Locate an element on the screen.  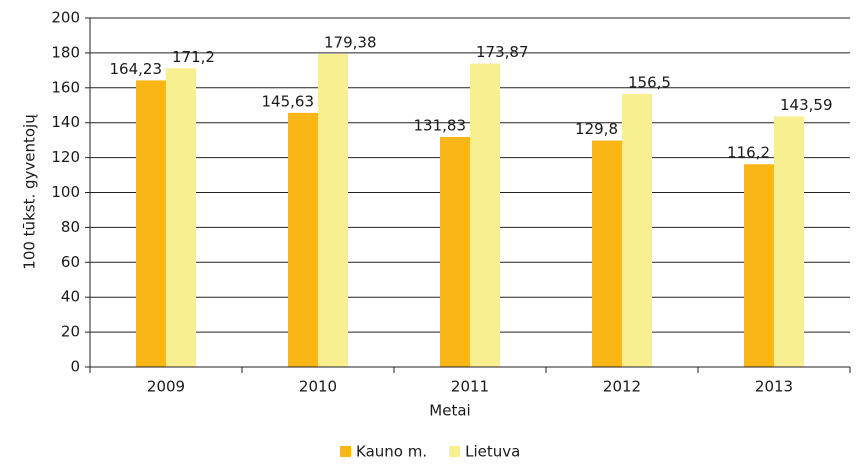
y-tick-label: 180 is located at coordinates (65, 52).